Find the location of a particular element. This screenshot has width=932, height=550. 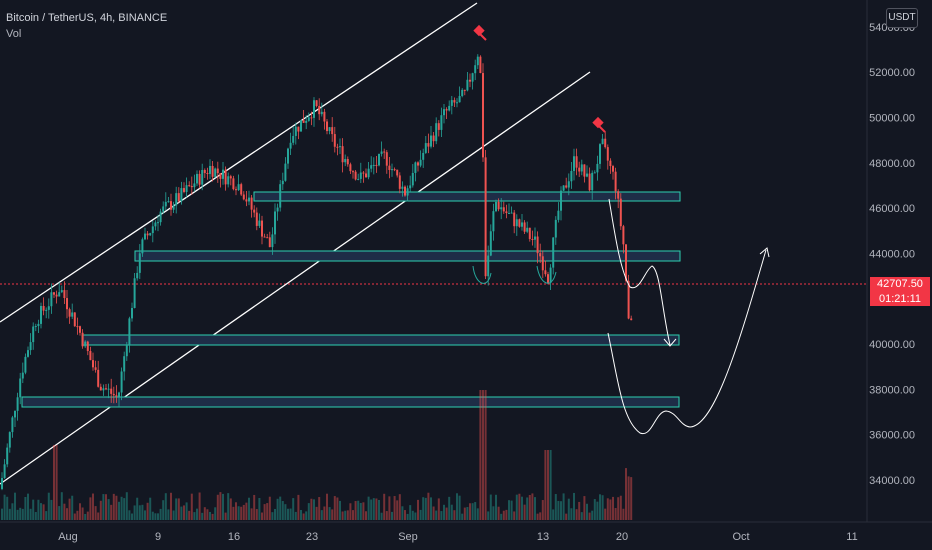

support-zone-40k is located at coordinates (380, 340).